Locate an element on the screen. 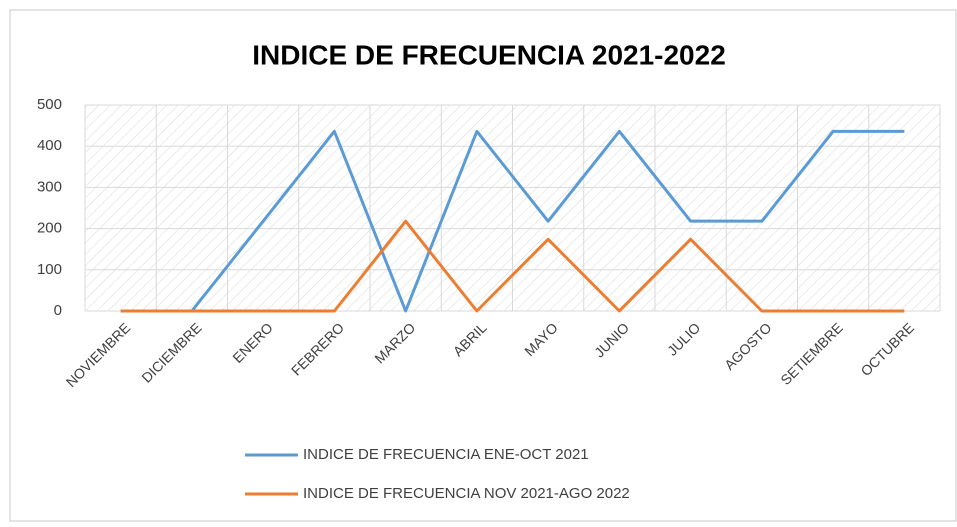 The height and width of the screenshot is (527, 957). series-line is located at coordinates (512, 266).